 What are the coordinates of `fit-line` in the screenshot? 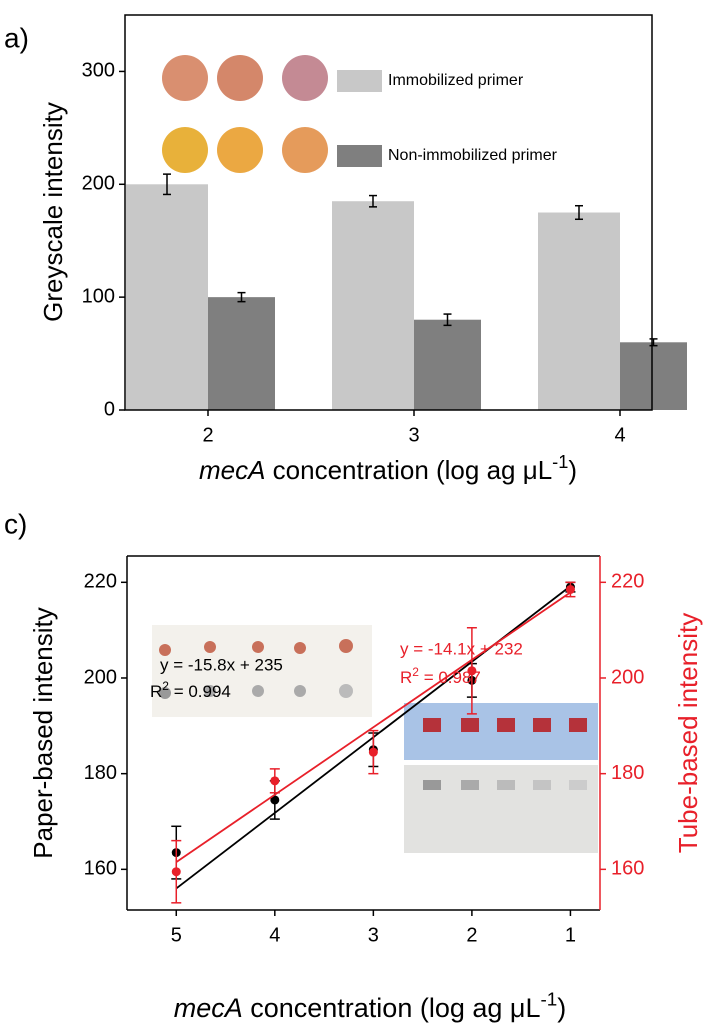 It's located at (373, 727).